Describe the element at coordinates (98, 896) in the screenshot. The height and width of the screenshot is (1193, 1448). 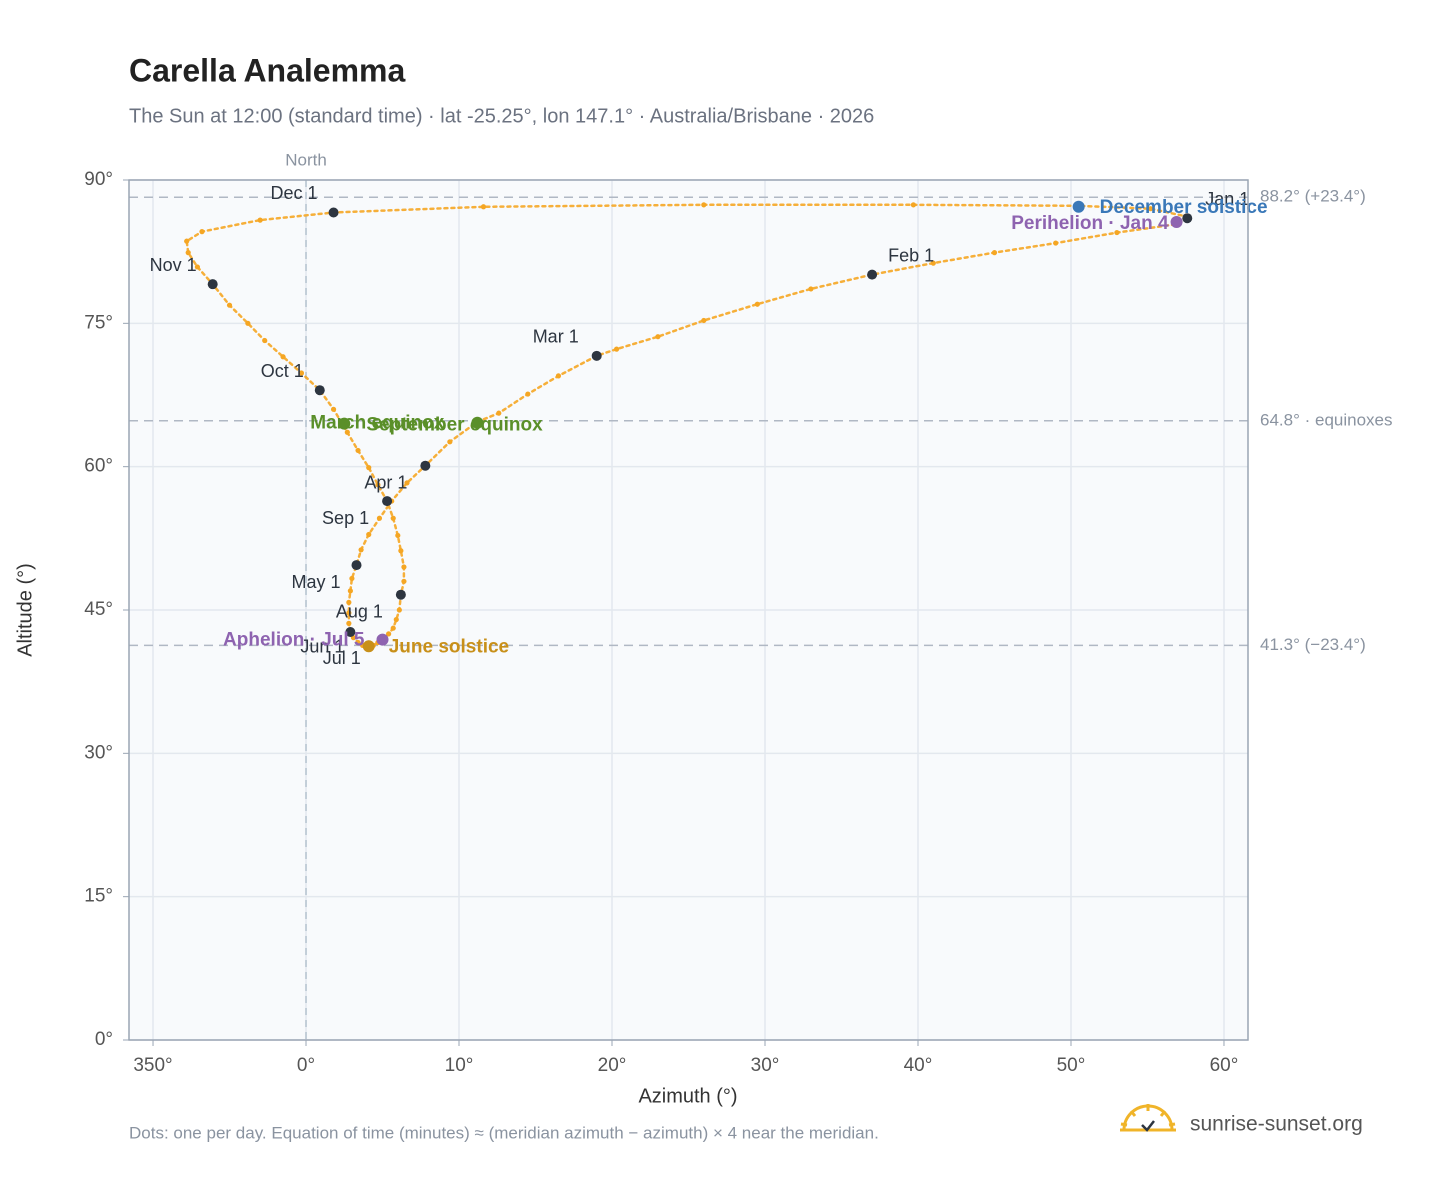
I see `y-tick-label: 15°` at that location.